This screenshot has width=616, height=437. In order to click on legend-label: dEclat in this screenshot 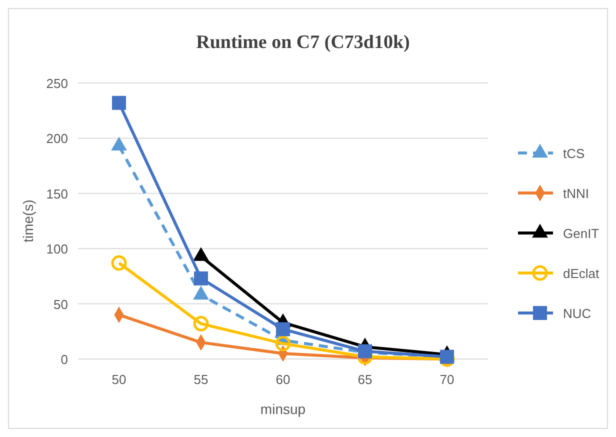, I will do `click(581, 273)`.